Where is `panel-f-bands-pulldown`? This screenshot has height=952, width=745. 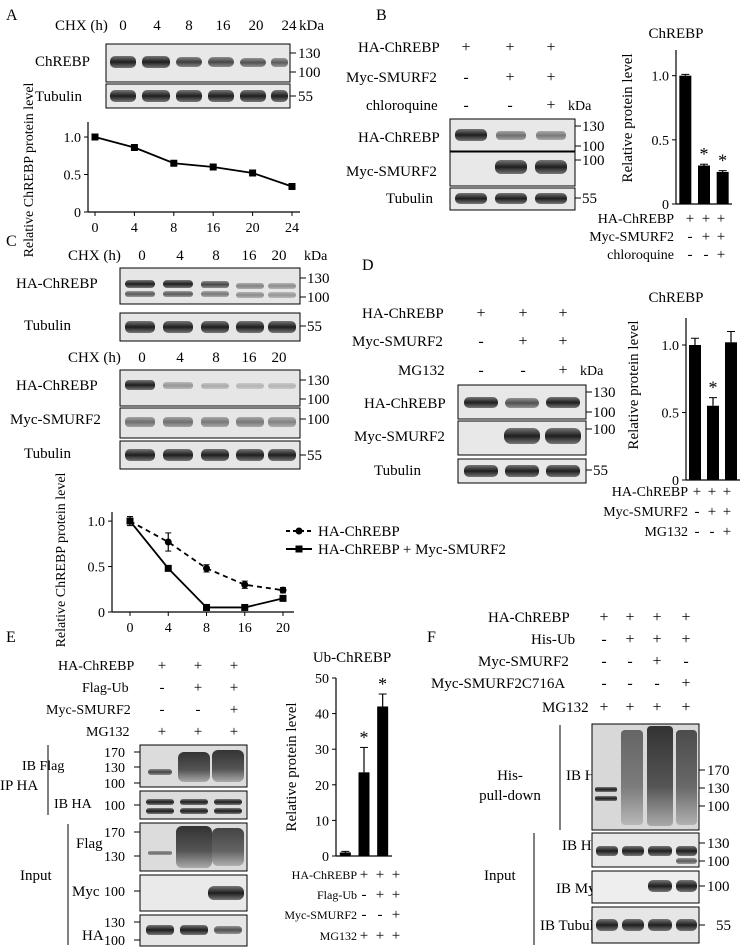
panel-f-bands-pulldown is located at coordinates (646, 776).